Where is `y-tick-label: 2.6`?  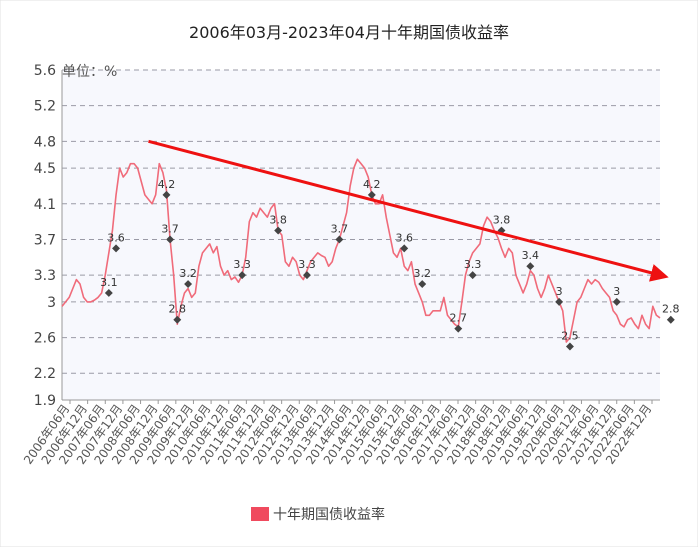 y-tick-label: 2.6 is located at coordinates (45, 339).